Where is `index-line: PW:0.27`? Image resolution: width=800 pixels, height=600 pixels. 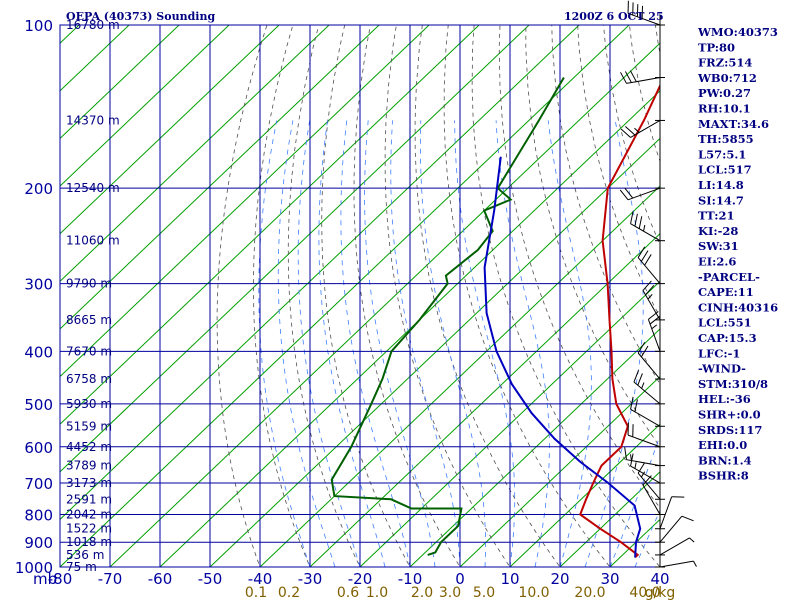
index-line: PW:0.27 is located at coordinates (724, 93).